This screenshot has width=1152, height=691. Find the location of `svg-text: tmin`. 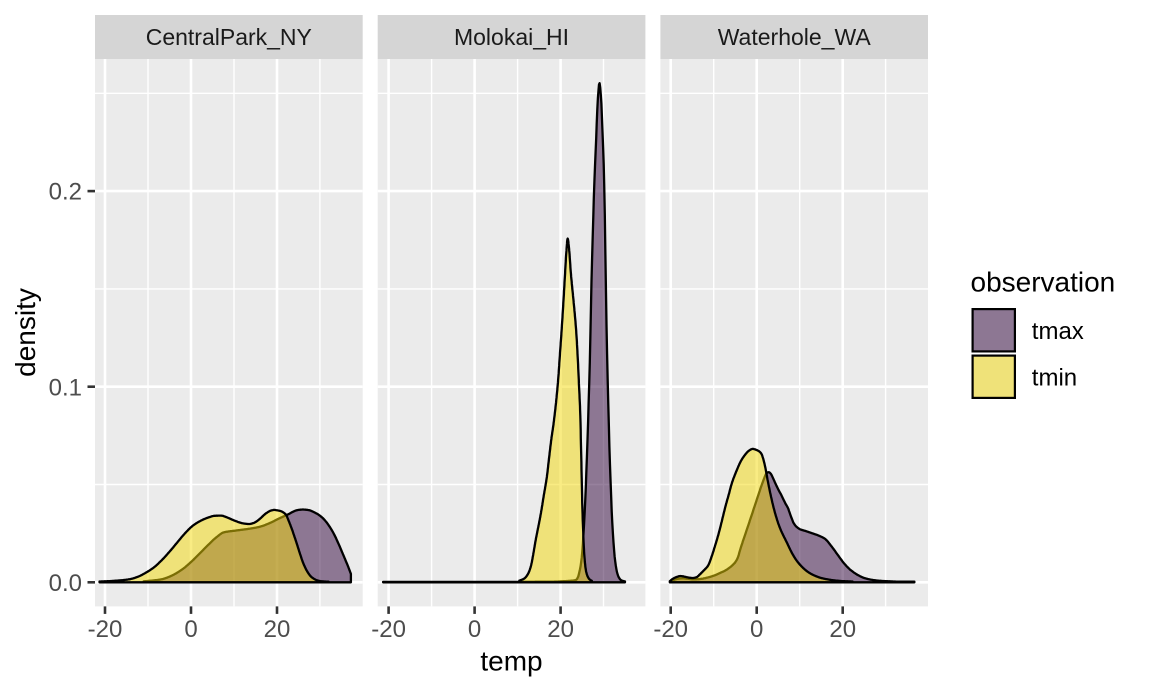

svg-text: tmin is located at coordinates (1054, 377).